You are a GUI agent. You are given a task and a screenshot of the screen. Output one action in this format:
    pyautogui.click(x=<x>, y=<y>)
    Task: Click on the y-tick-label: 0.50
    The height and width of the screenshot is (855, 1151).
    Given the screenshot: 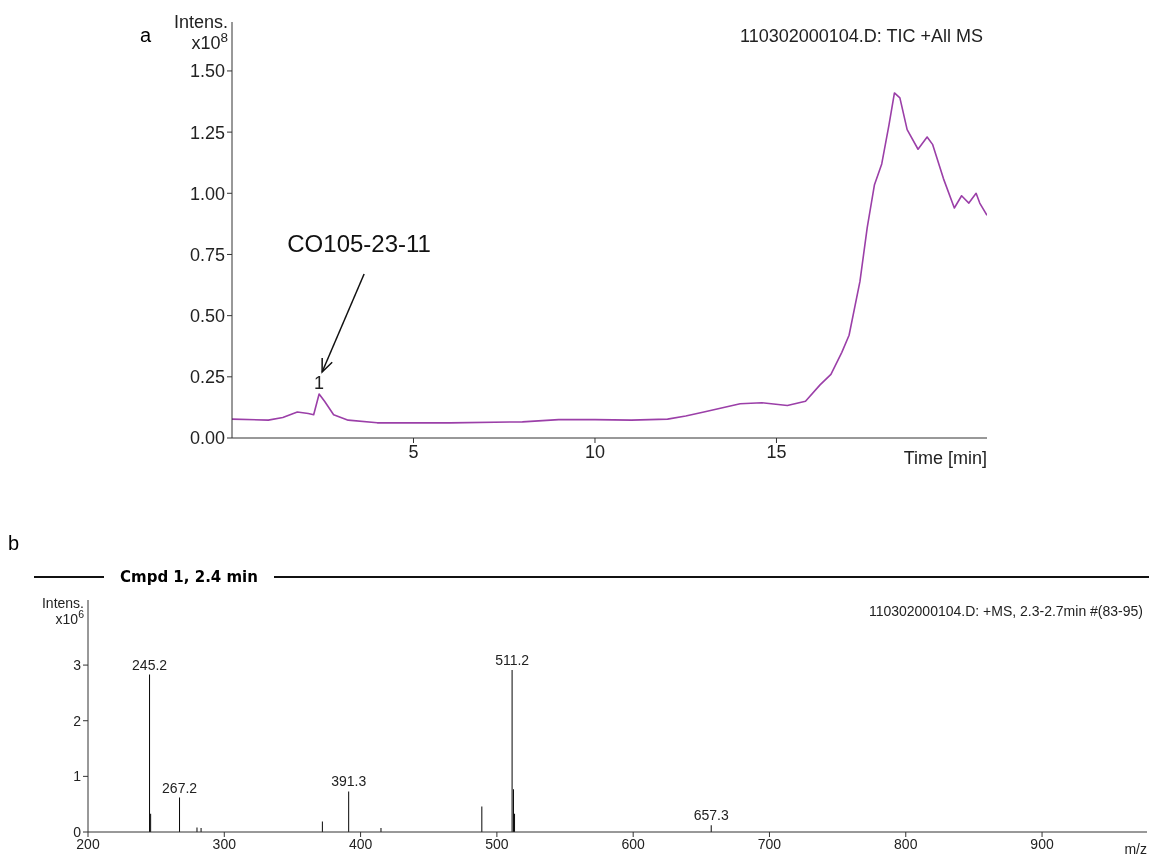 What is the action you would take?
    pyautogui.click(x=207, y=316)
    